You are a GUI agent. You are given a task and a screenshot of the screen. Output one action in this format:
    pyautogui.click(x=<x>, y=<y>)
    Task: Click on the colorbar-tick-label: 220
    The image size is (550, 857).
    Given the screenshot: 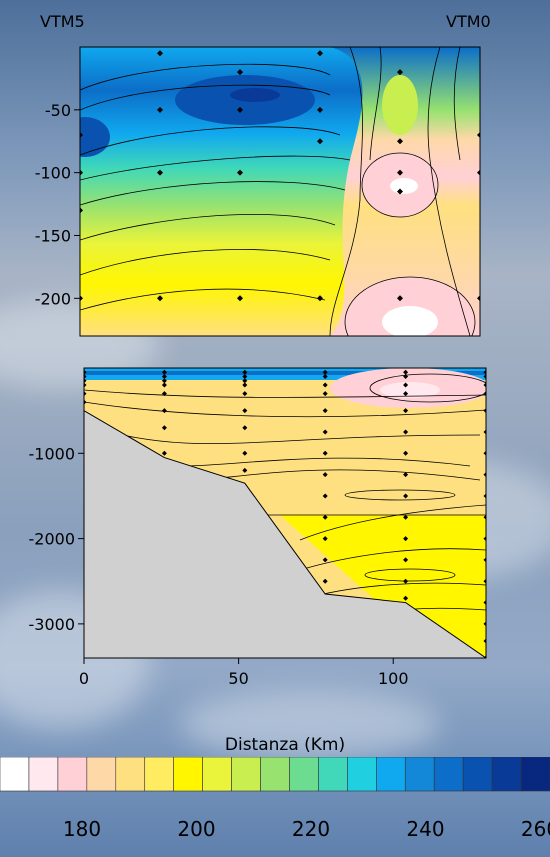 What is the action you would take?
    pyautogui.click(x=311, y=829)
    